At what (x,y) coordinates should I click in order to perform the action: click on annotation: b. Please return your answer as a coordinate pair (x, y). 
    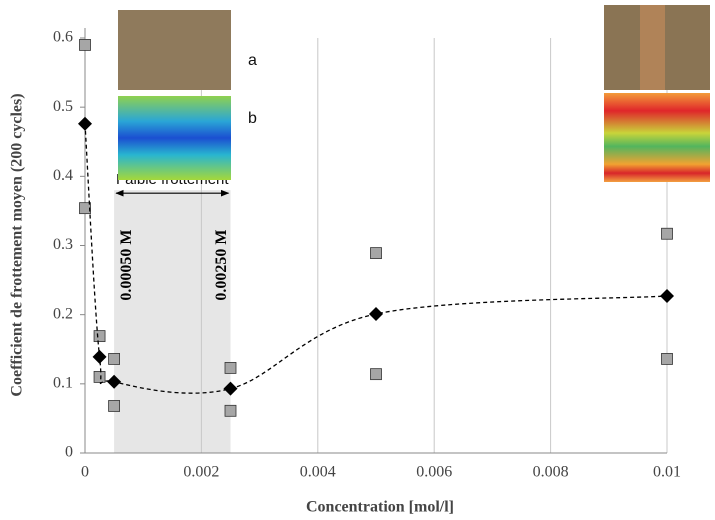
    Looking at the image, I should click on (252, 118).